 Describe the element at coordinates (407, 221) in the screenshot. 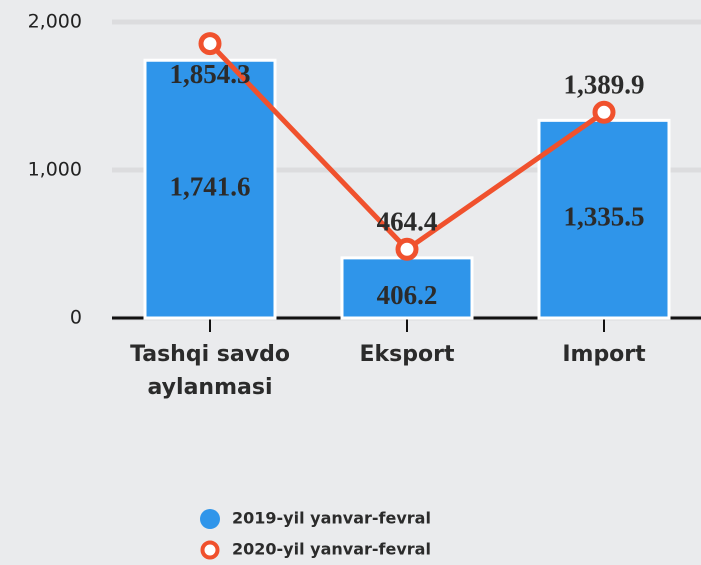

I see `data-label: 464.4` at that location.